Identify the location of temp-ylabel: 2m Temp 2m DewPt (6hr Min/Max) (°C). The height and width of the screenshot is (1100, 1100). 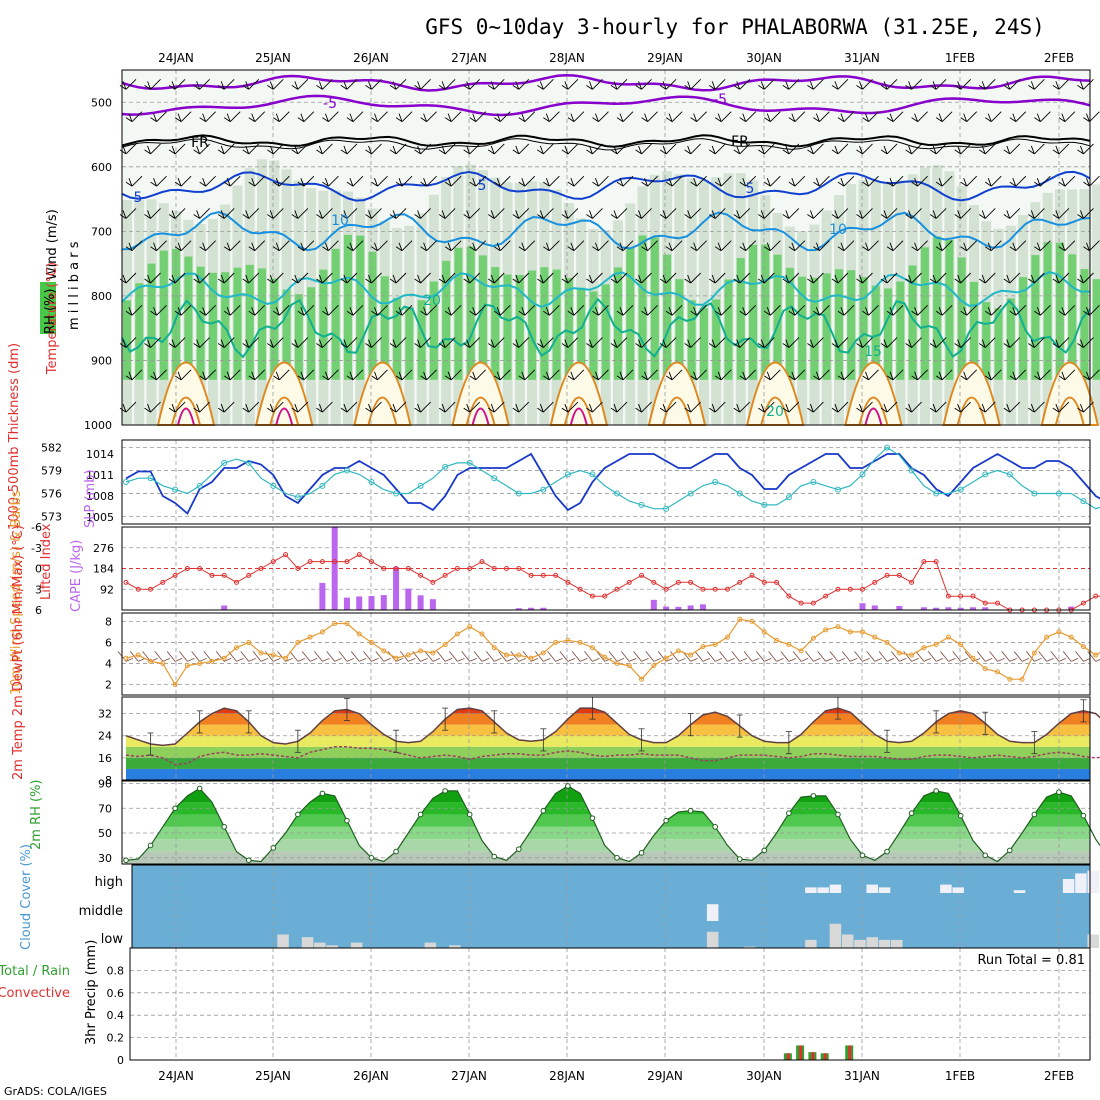
(18, 652).